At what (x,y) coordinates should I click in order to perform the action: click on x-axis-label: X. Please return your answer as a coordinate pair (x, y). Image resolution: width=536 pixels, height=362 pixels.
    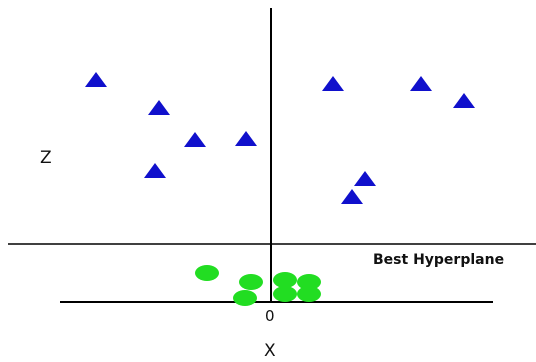
    Looking at the image, I should click on (270, 351).